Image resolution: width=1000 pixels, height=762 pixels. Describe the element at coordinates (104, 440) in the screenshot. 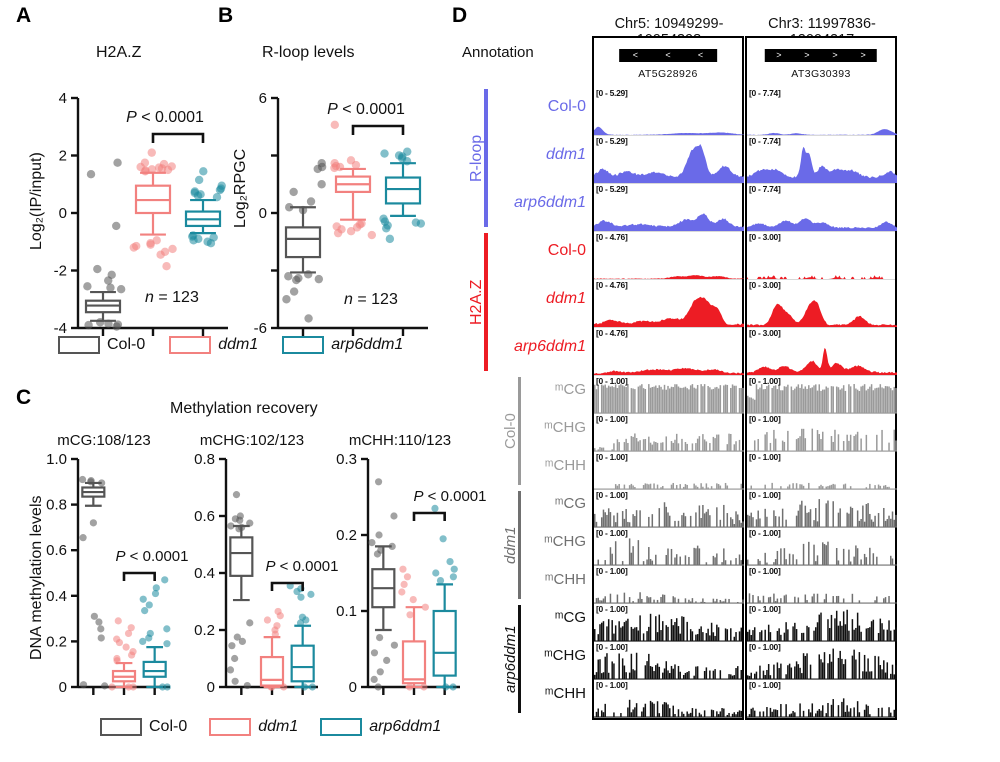

I see `subplot-title: mCG:108/123` at that location.